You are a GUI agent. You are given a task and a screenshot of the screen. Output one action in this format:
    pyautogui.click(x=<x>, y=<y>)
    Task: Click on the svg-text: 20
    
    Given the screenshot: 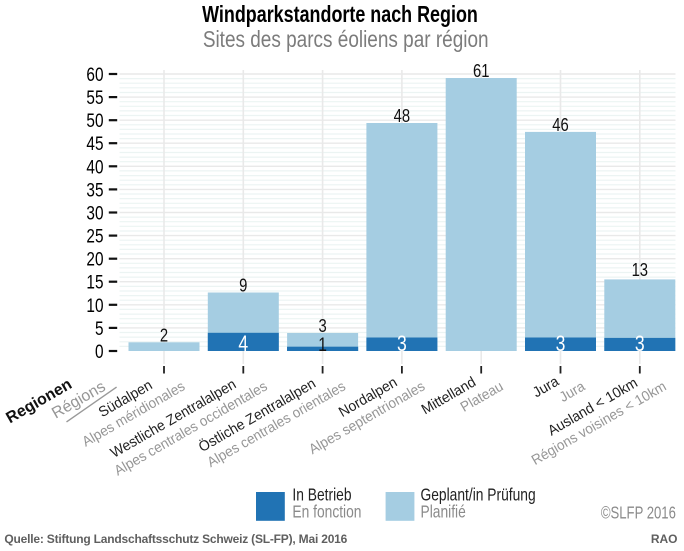 What is the action you would take?
    pyautogui.click(x=94, y=259)
    